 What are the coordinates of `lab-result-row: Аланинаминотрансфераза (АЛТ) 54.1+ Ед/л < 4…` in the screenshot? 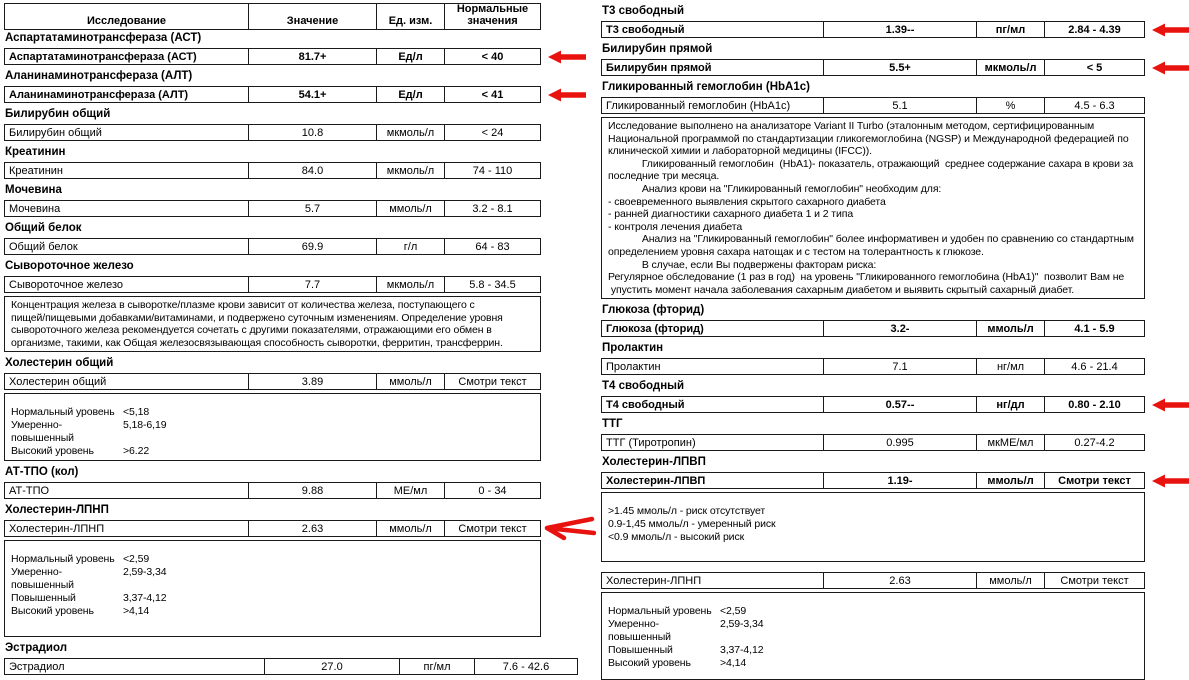 It's located at (295, 94).